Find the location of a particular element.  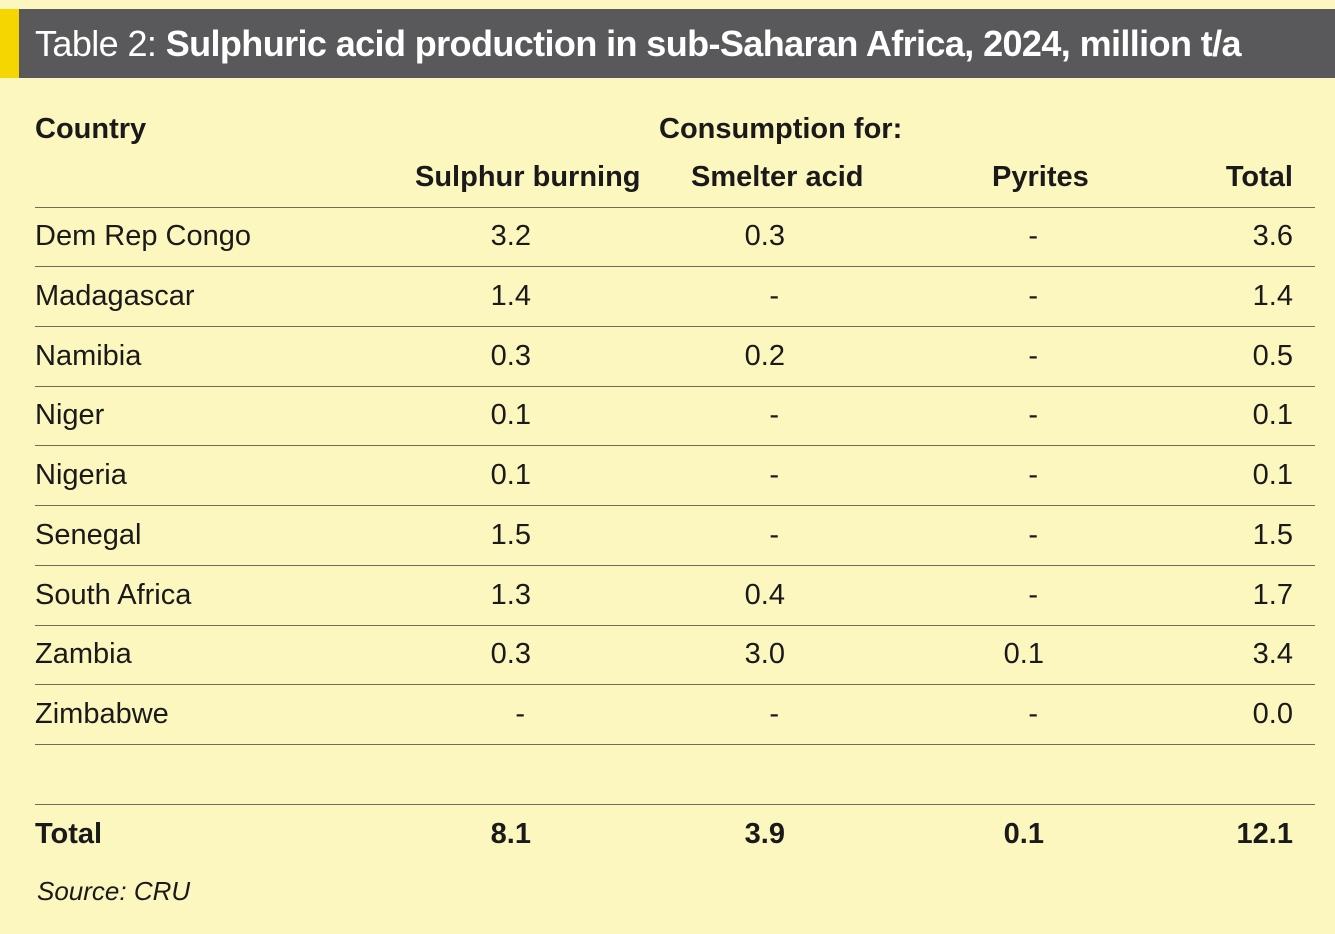

header-country: Country is located at coordinates (91, 129).